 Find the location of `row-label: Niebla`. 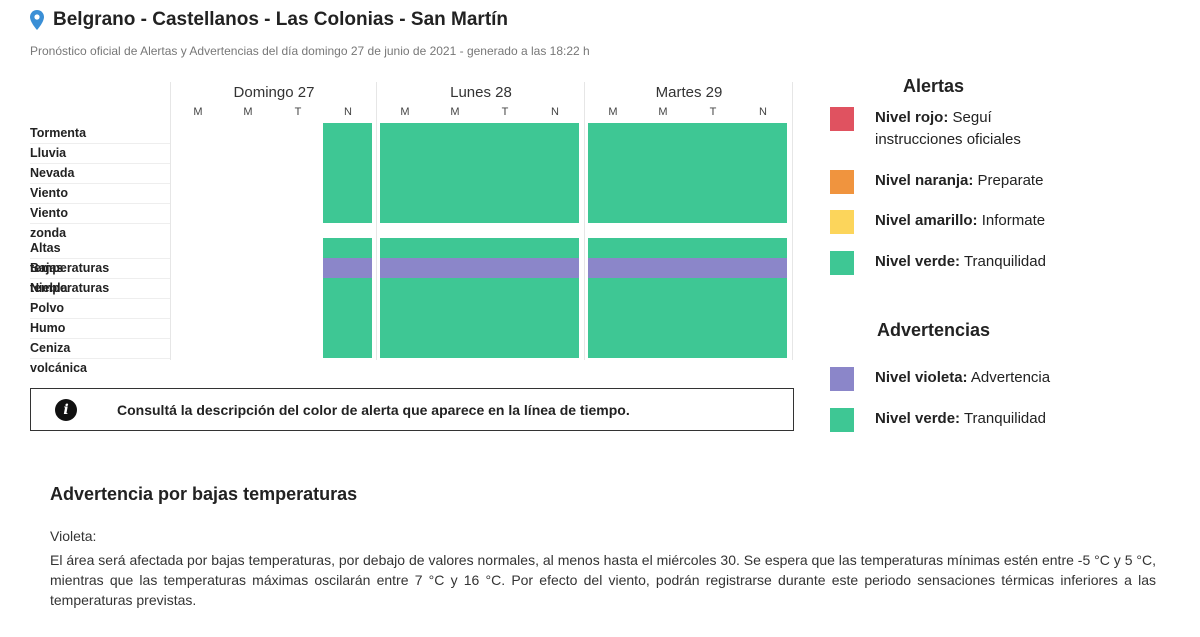

row-label: Niebla is located at coordinates (49, 288).